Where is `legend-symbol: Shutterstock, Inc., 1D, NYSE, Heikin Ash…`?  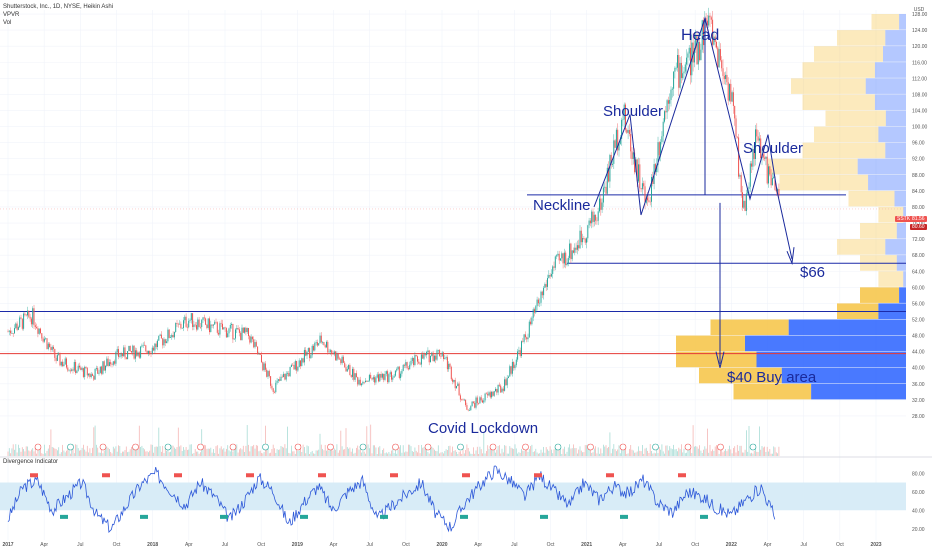
legend-symbol: Shutterstock, Inc., 1D, NYSE, Heikin Ash… is located at coordinates (58, 7).